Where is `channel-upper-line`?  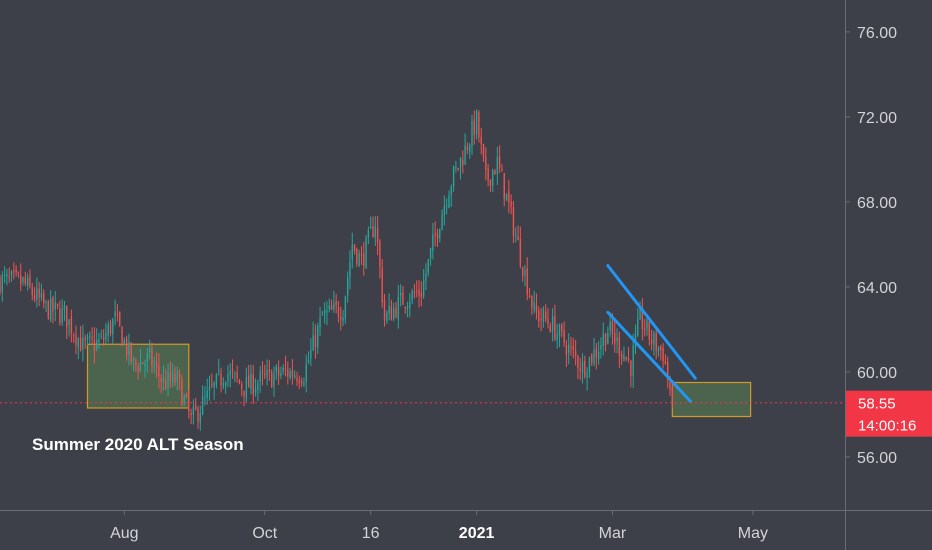 channel-upper-line is located at coordinates (651, 322).